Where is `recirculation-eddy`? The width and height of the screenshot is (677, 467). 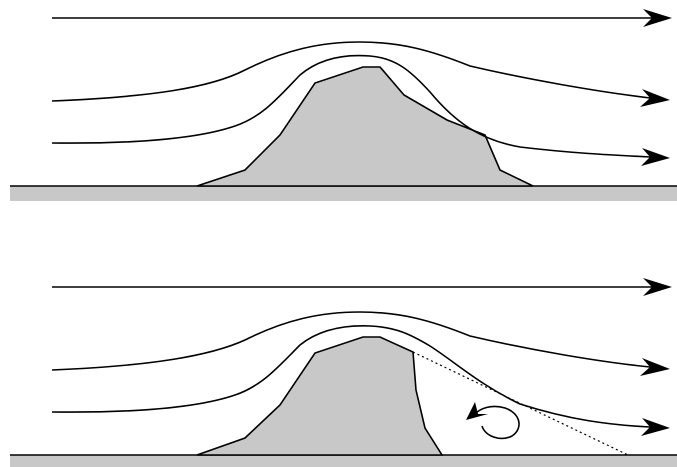 recirculation-eddy is located at coordinates (496, 422).